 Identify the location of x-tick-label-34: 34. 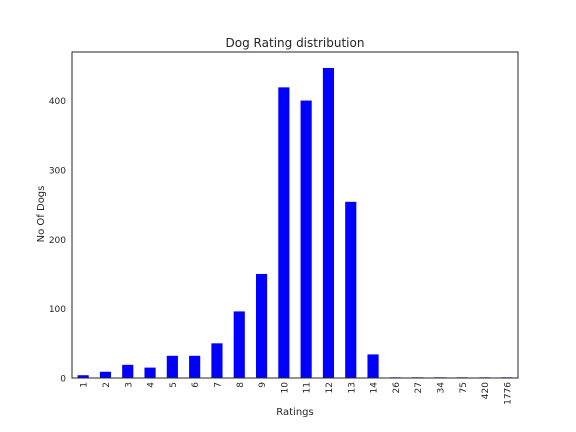
(441, 388).